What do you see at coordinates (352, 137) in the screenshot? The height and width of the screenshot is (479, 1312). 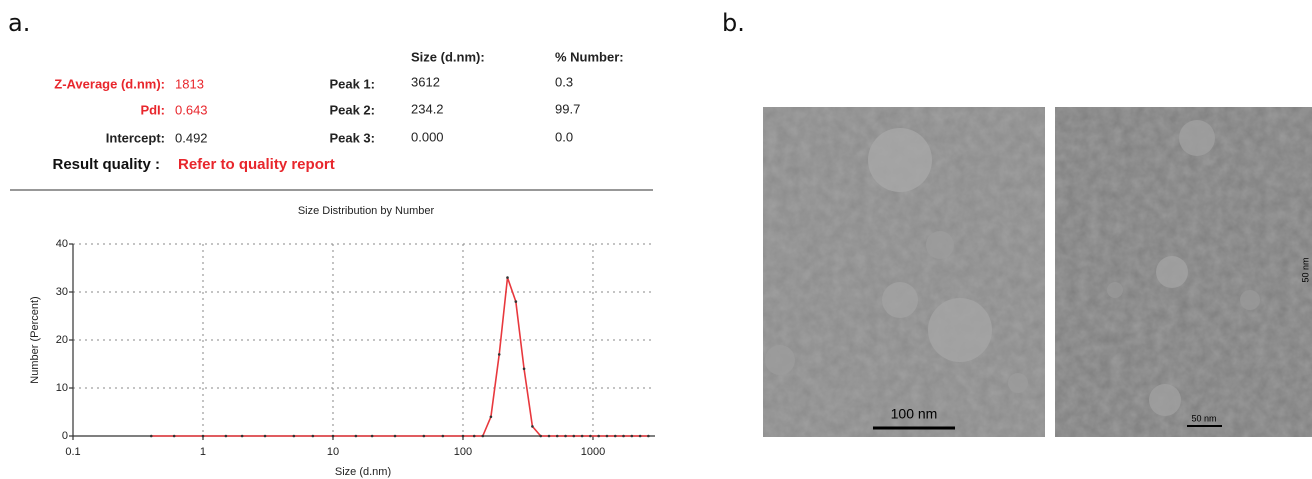 I see `peak-label: Peak 3:` at bounding box center [352, 137].